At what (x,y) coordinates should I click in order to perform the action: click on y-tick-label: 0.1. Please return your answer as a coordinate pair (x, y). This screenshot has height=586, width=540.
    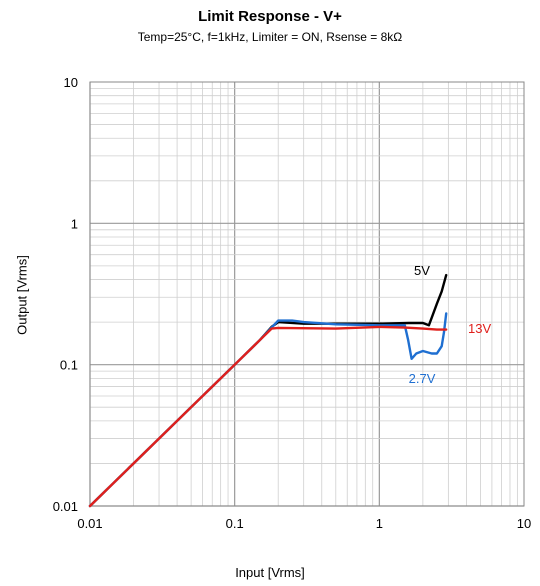
    Looking at the image, I should click on (69, 365).